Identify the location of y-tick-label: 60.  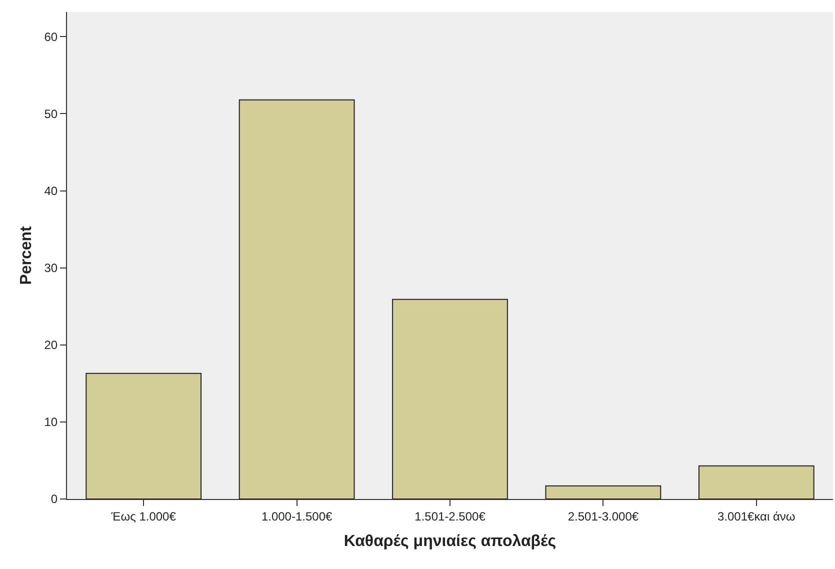
(51, 37).